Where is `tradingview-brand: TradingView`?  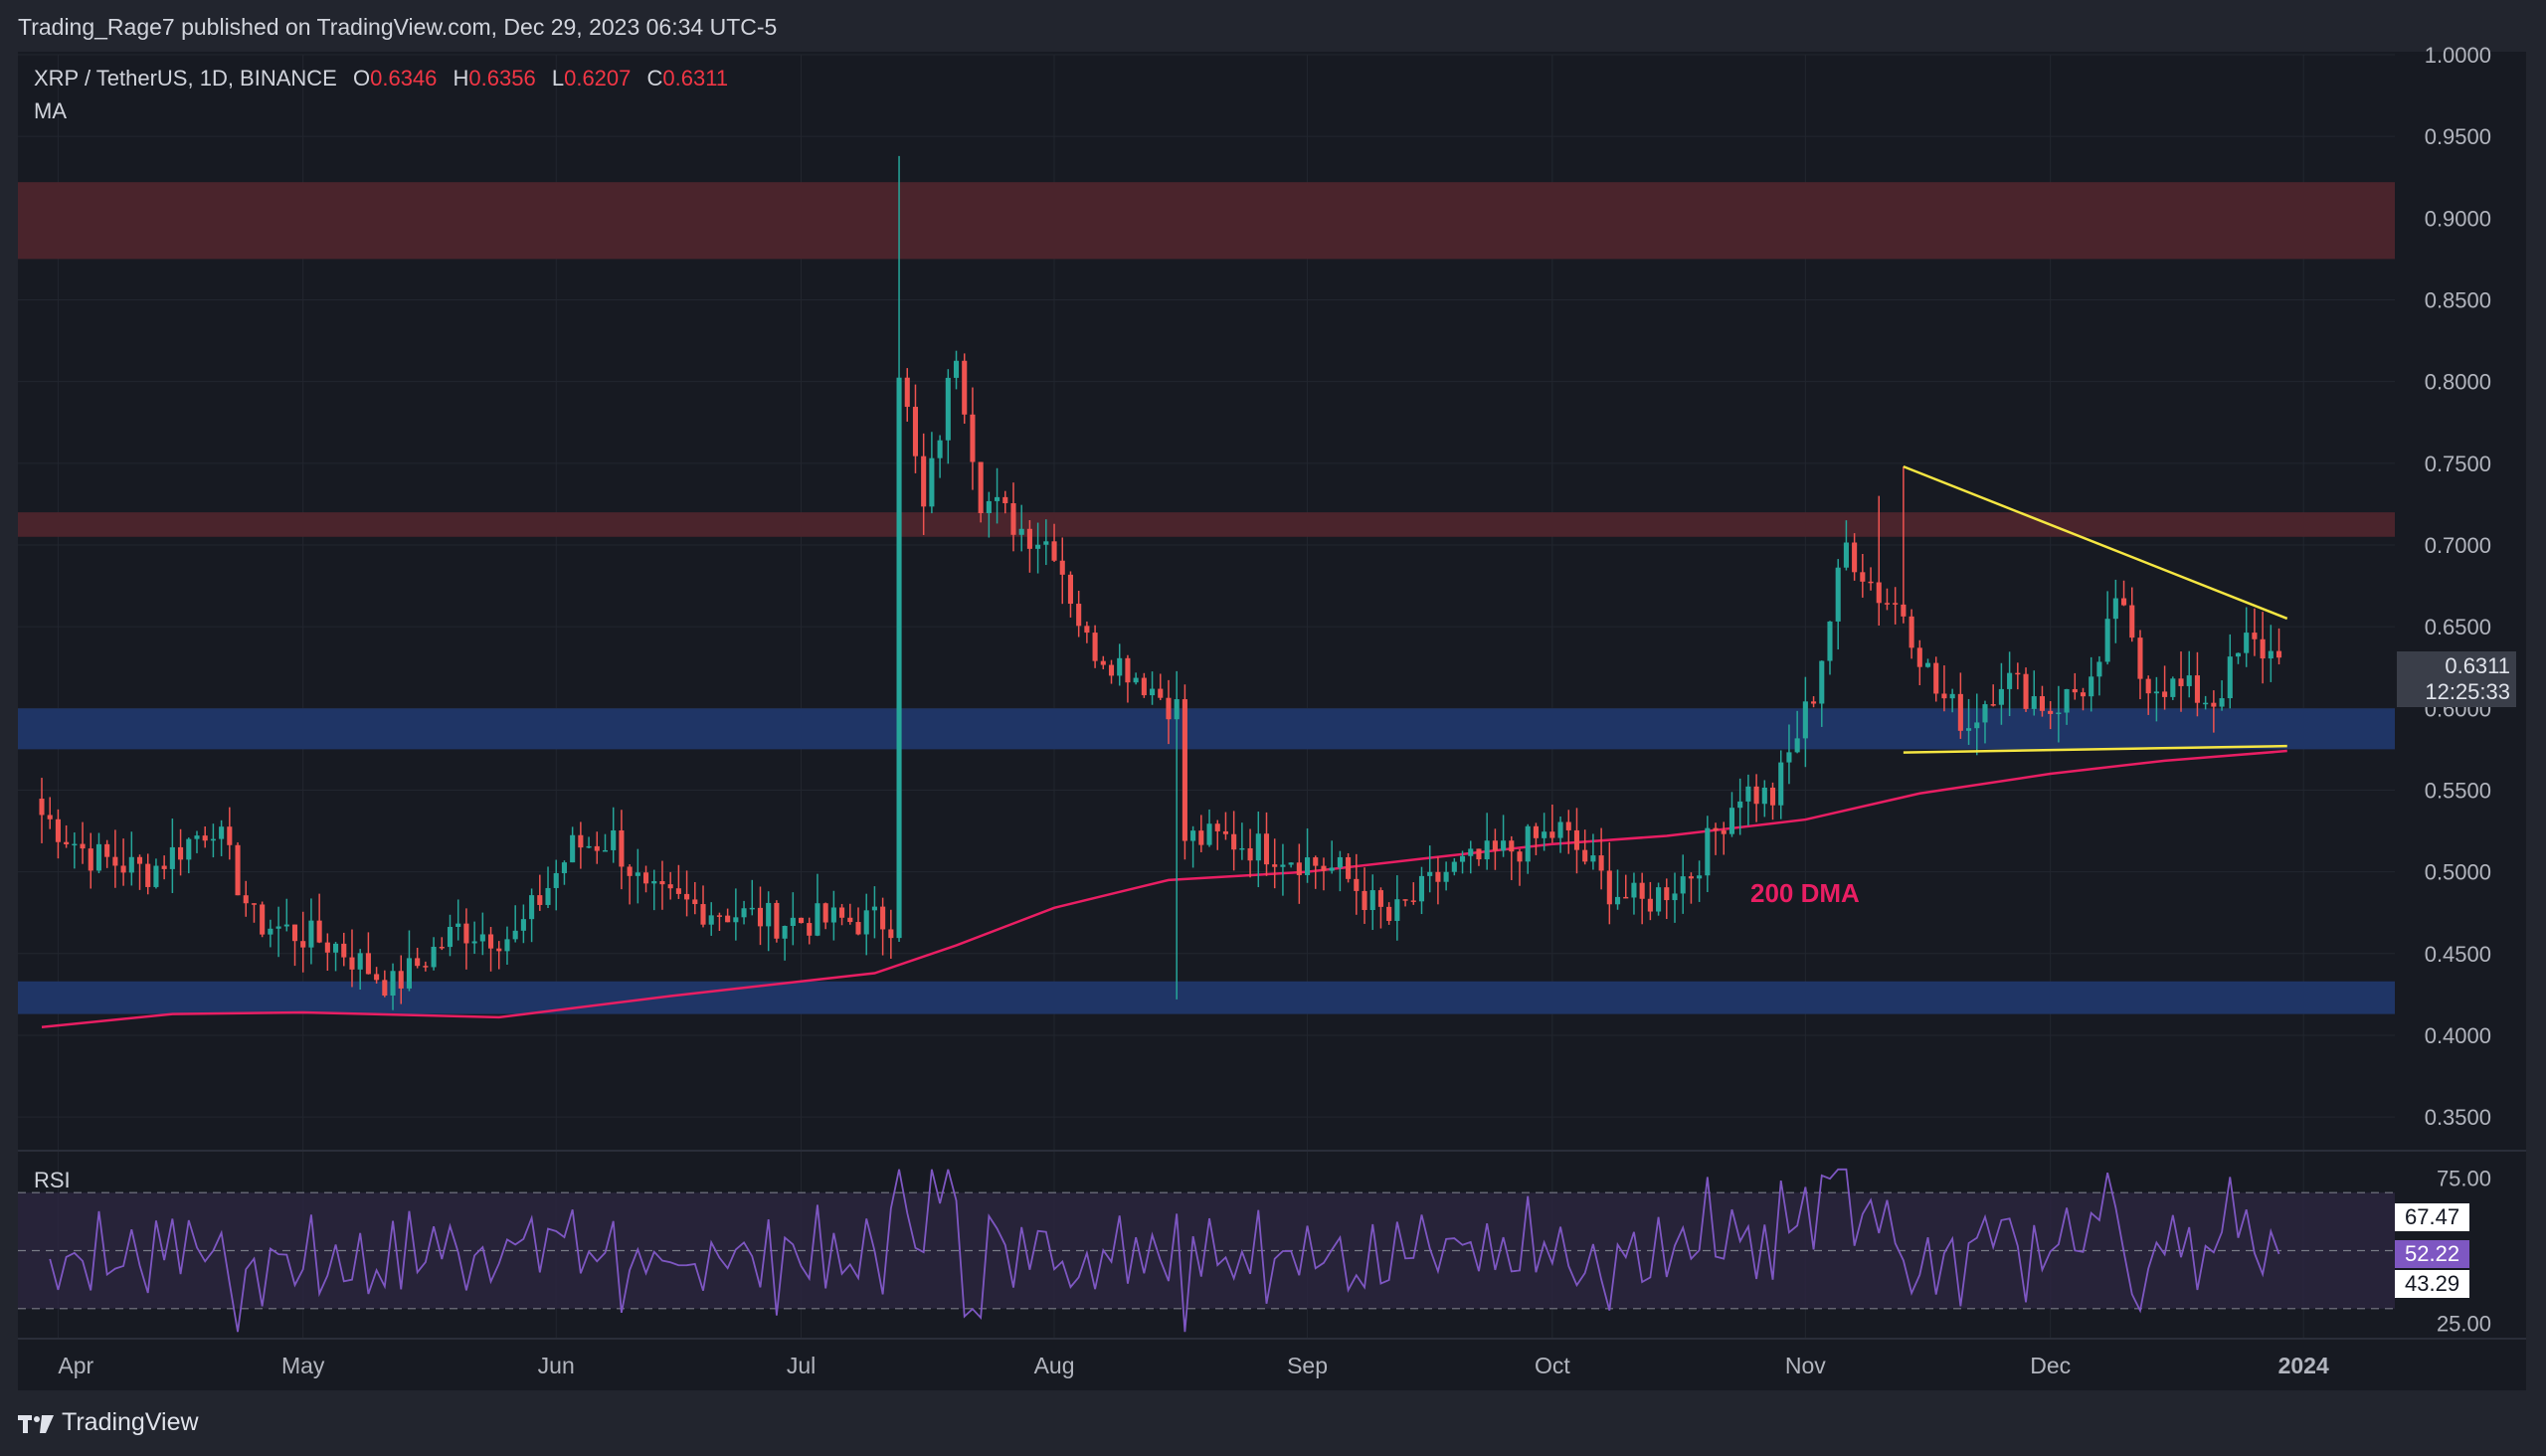
tradingview-brand: TradingView is located at coordinates (108, 1422).